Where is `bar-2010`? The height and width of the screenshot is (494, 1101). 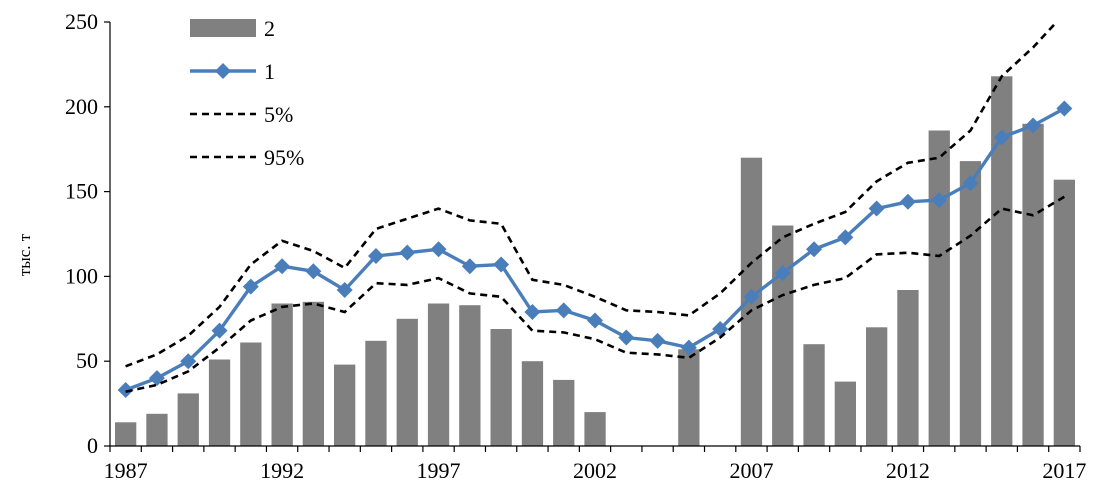 bar-2010 is located at coordinates (845, 413).